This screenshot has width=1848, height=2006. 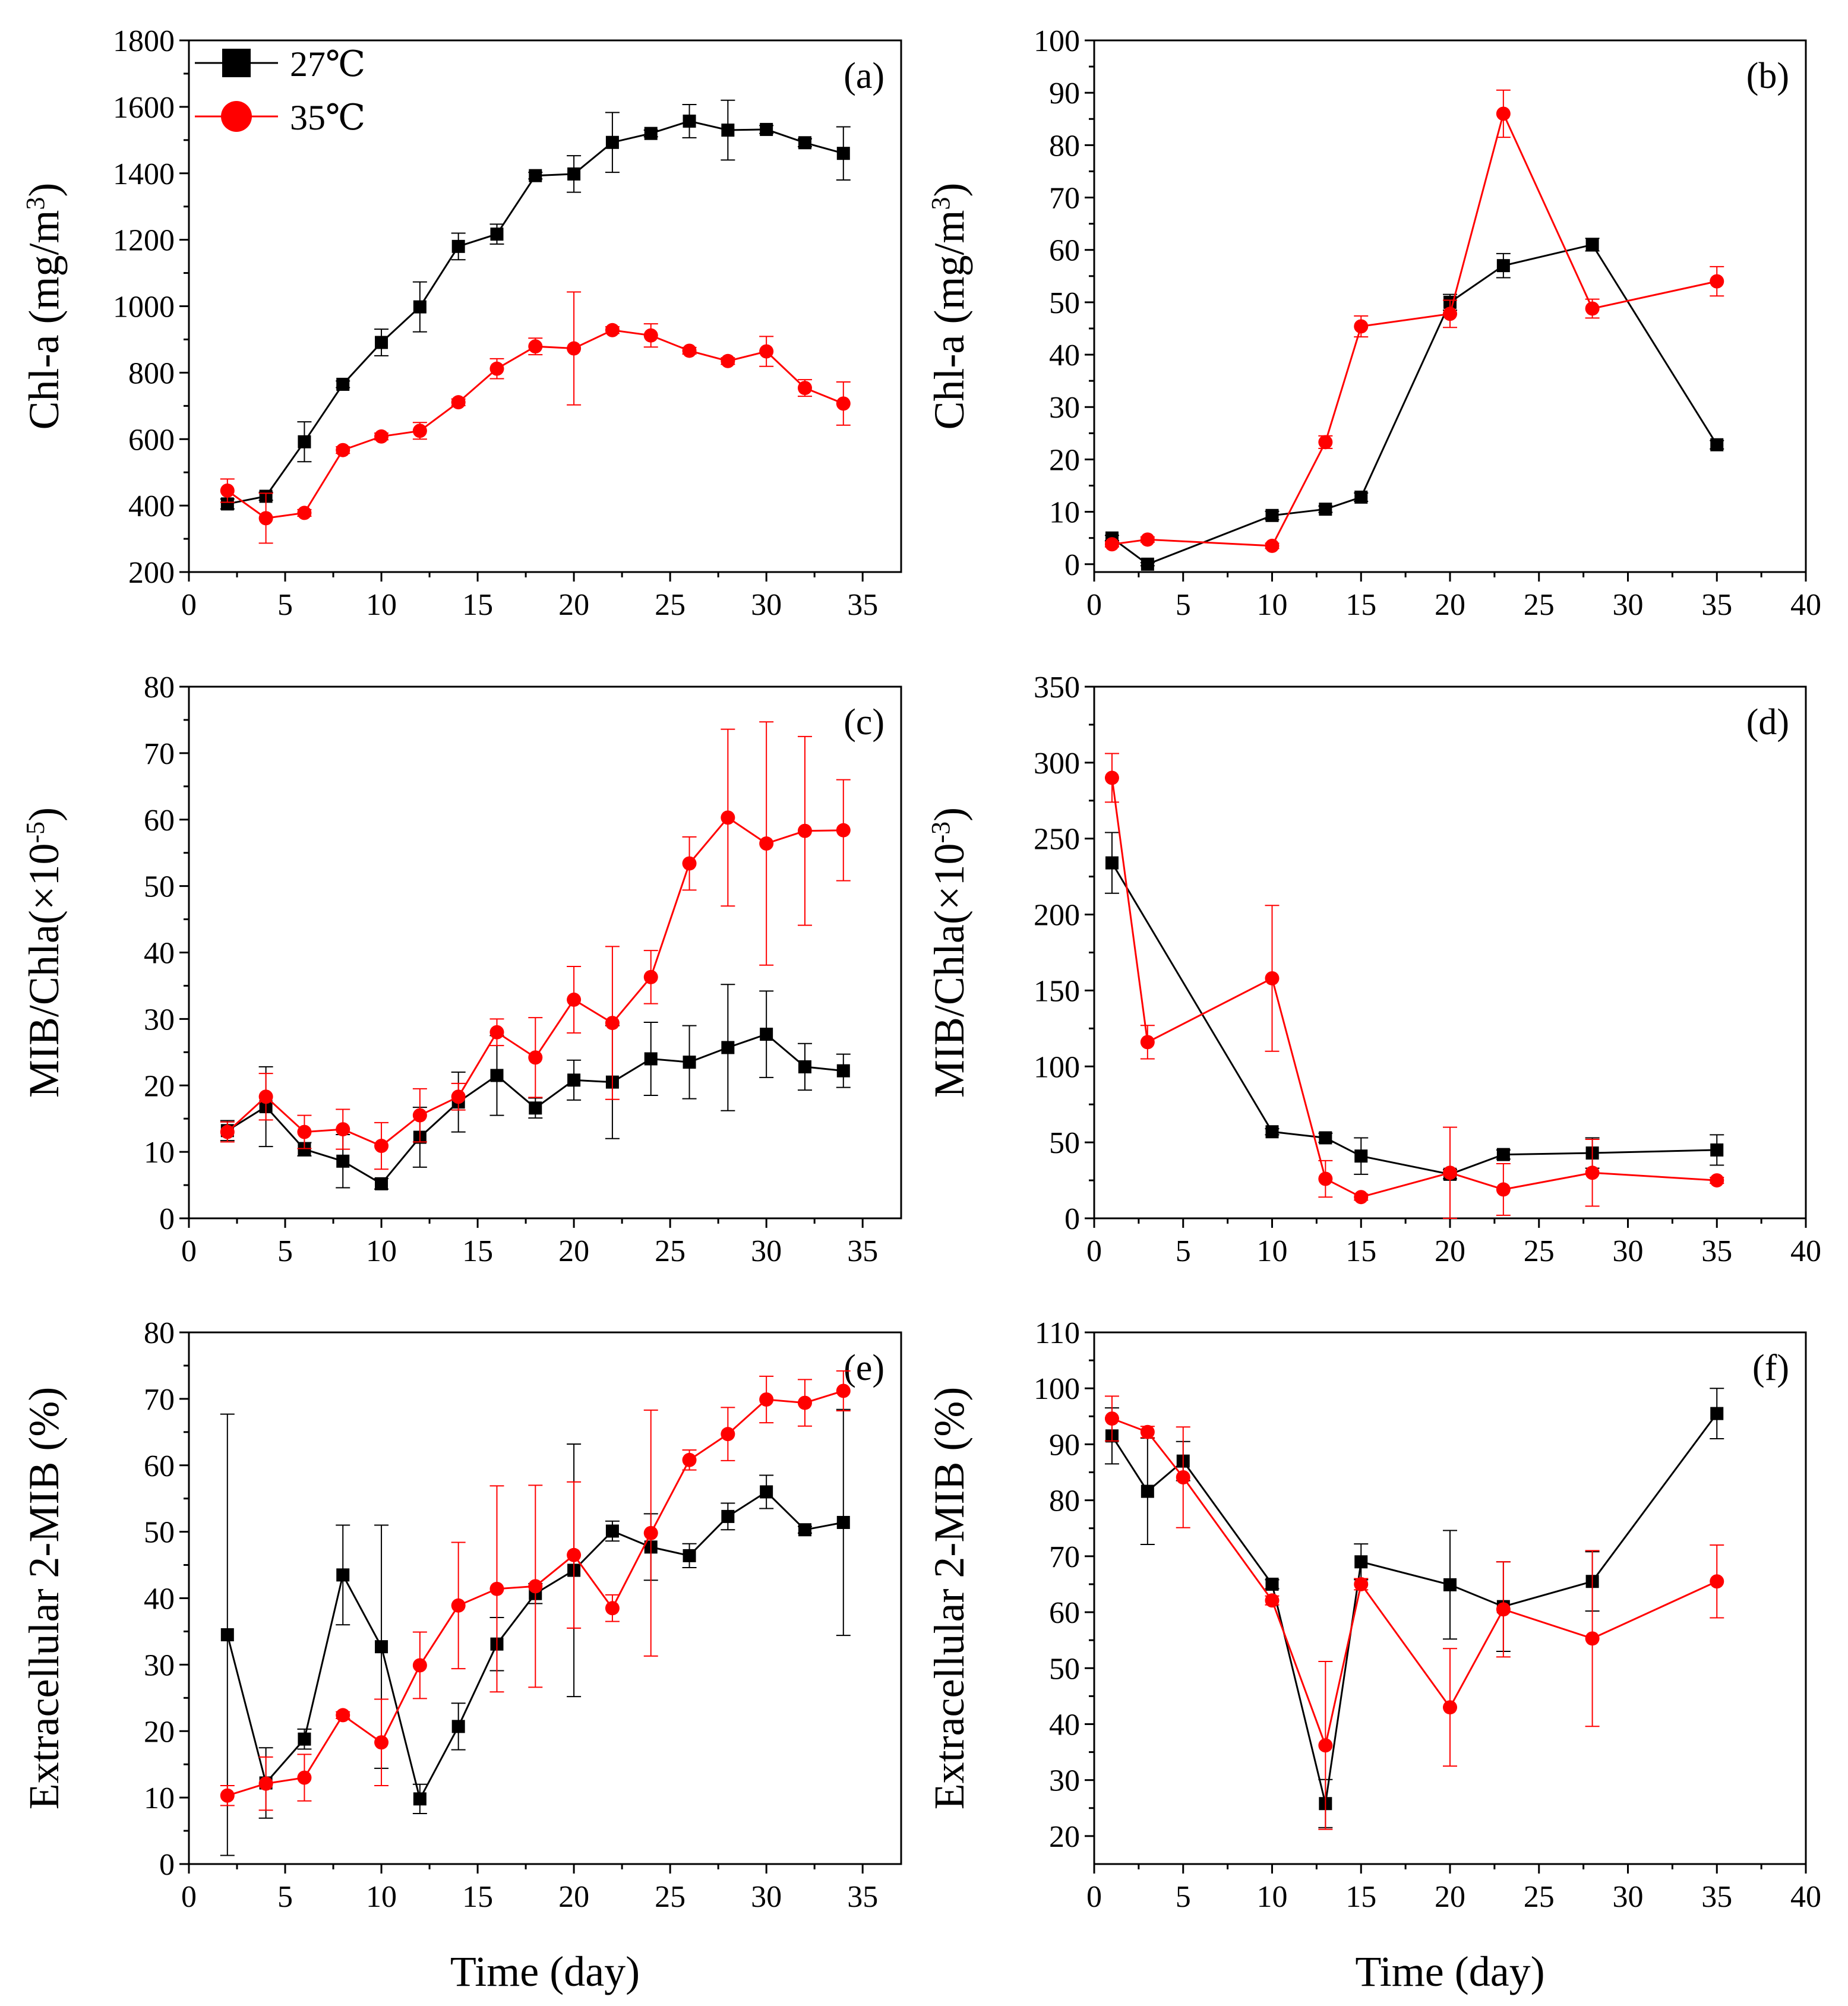 What do you see at coordinates (1057, 991) in the screenshot?
I see `y-tick-label: 150` at bounding box center [1057, 991].